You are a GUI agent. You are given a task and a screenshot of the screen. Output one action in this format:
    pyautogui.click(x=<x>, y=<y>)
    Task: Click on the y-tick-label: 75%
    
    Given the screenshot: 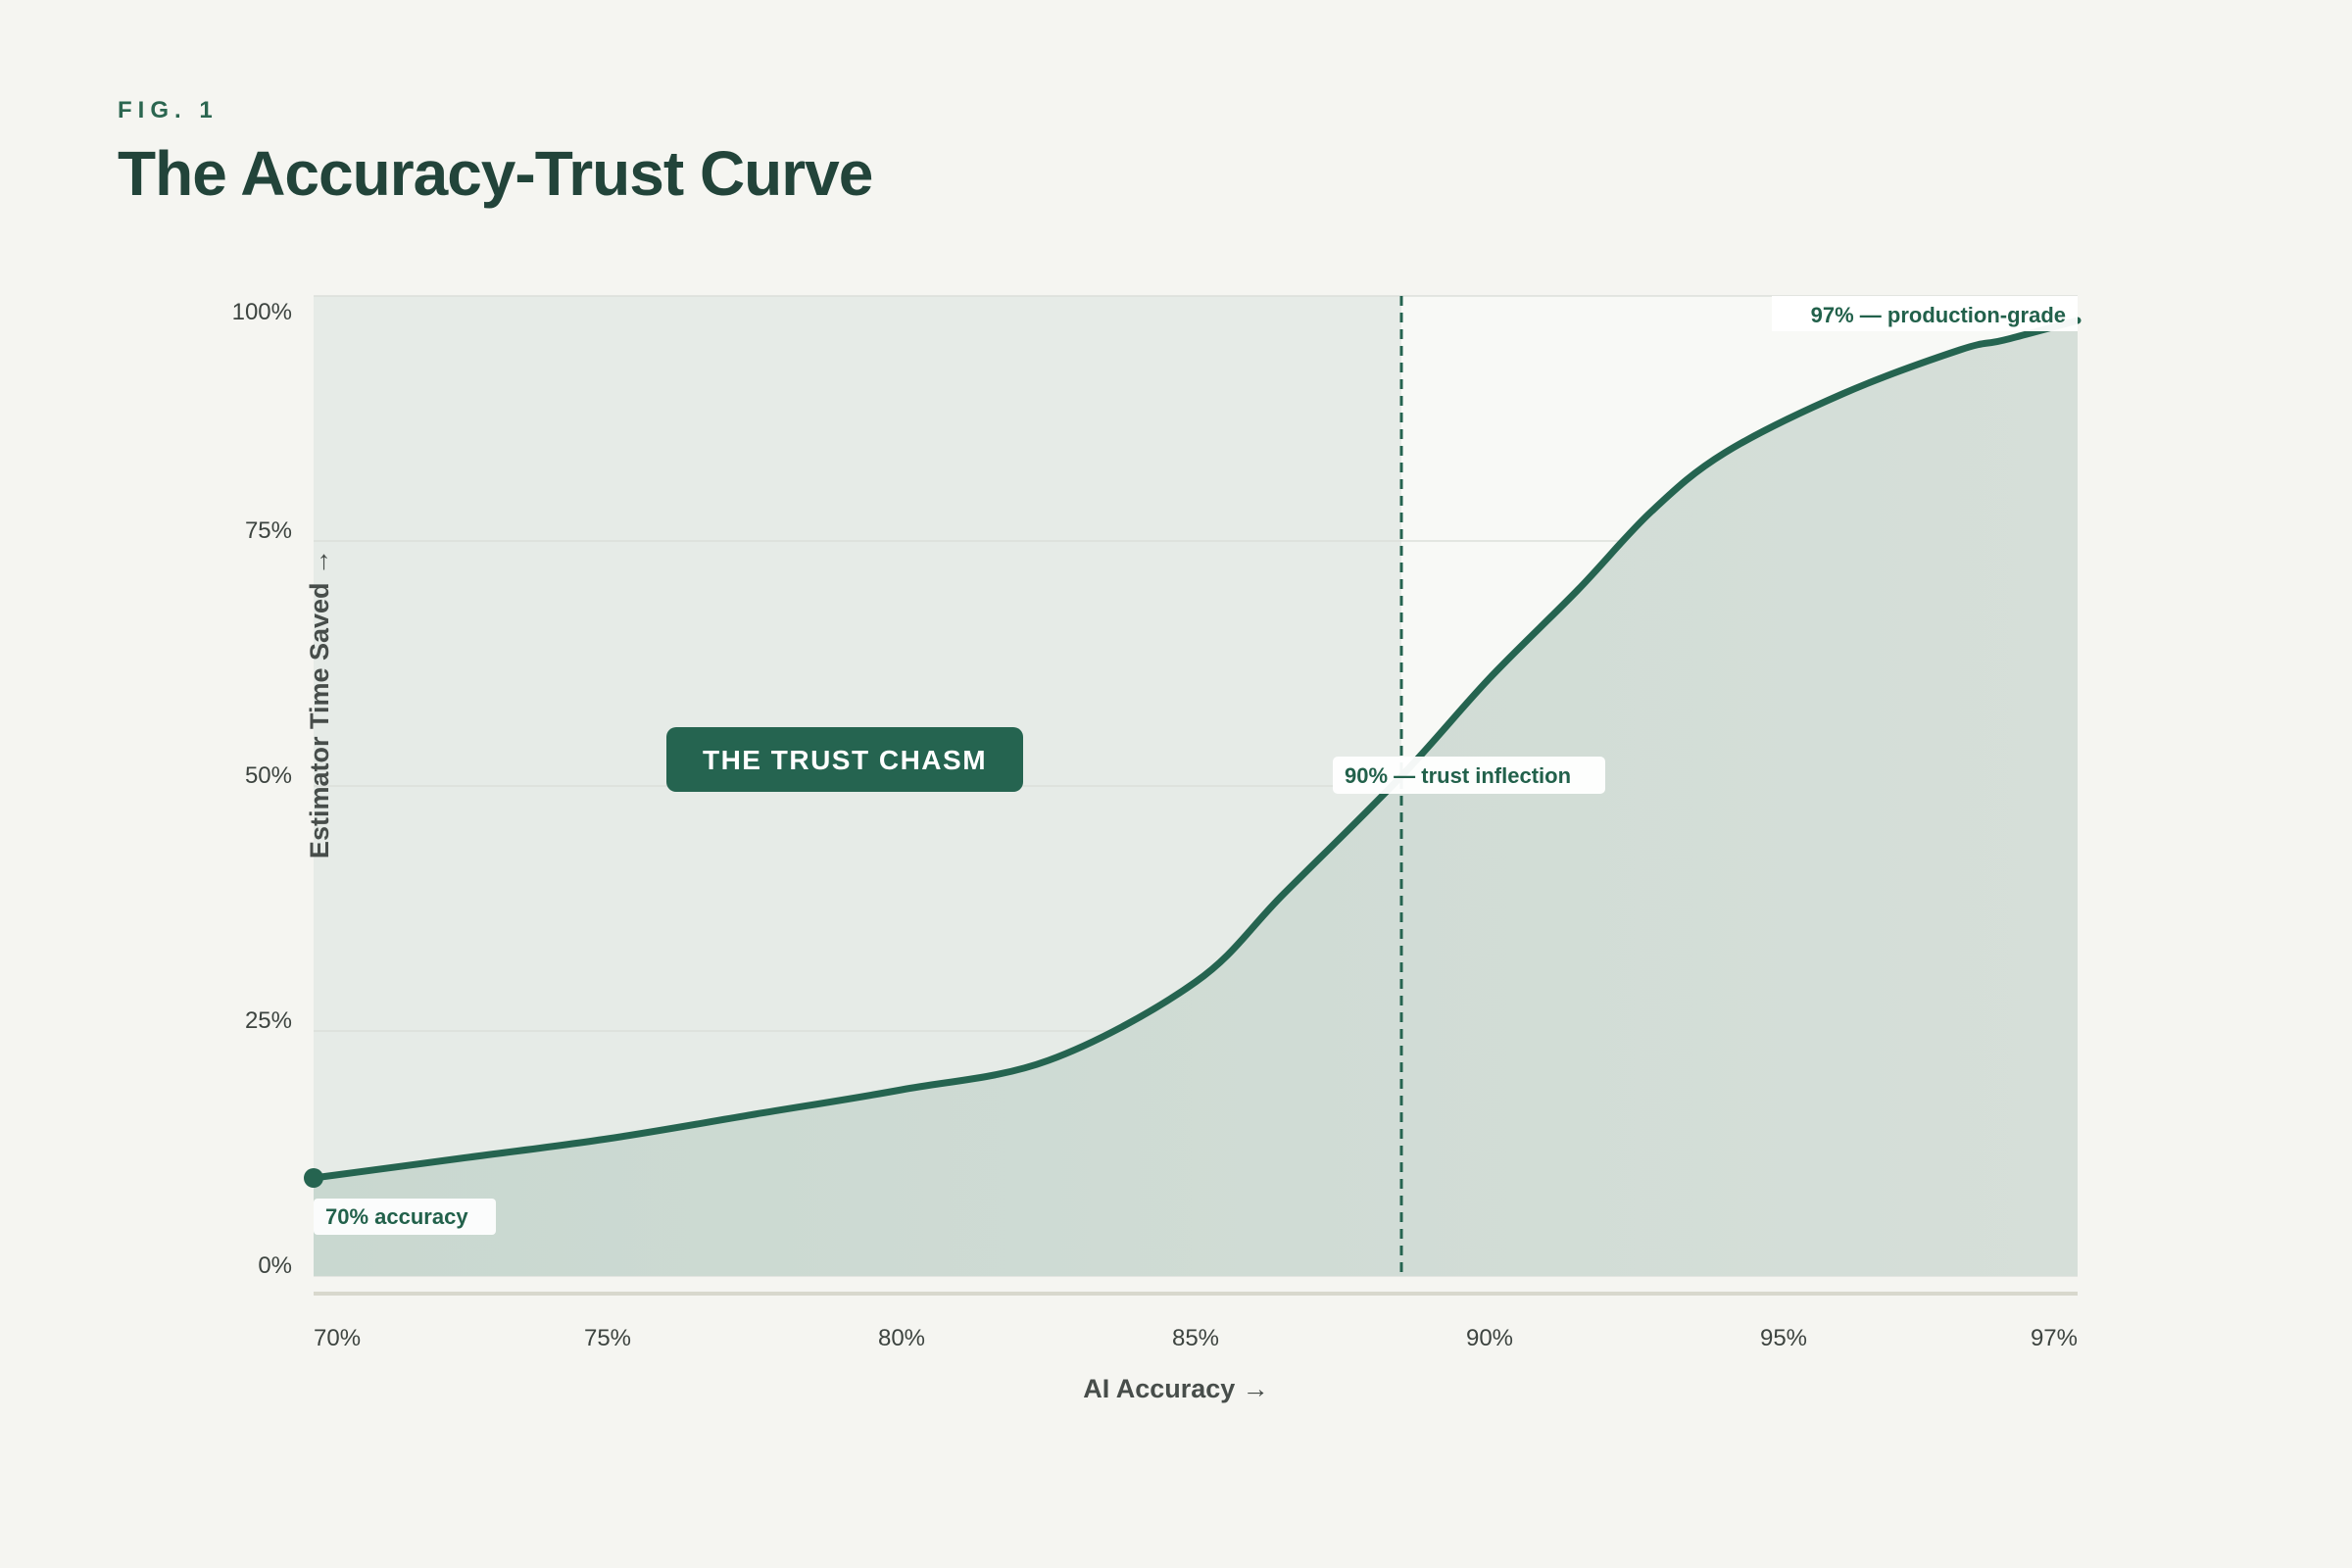 What is the action you would take?
    pyautogui.click(x=268, y=530)
    